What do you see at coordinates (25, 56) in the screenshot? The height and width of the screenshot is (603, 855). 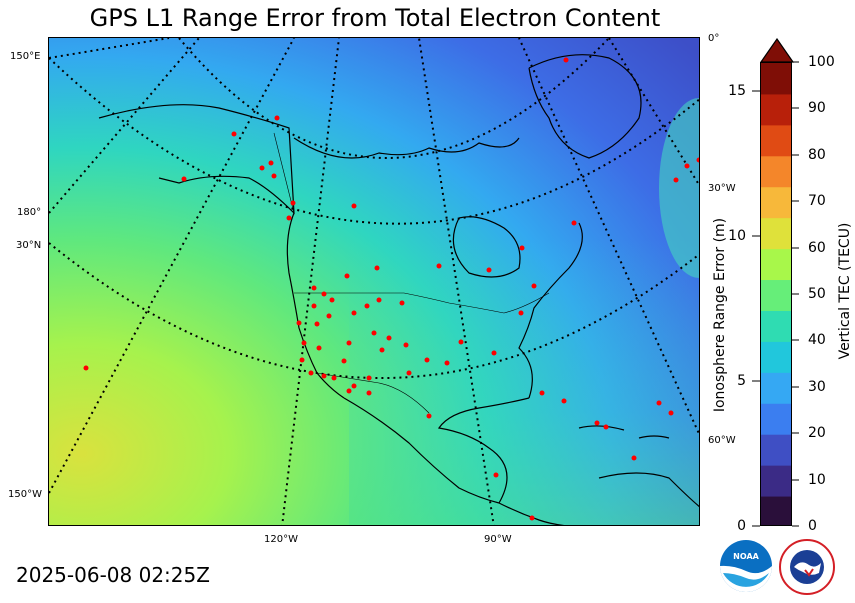 I see `label-150e: 150°E` at bounding box center [25, 56].